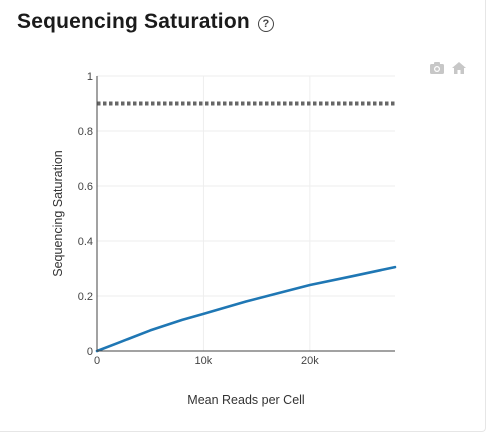 Image resolution: width=488 pixels, height=434 pixels. I want to click on chart-header: Sequencing Saturation ?, so click(145, 22).